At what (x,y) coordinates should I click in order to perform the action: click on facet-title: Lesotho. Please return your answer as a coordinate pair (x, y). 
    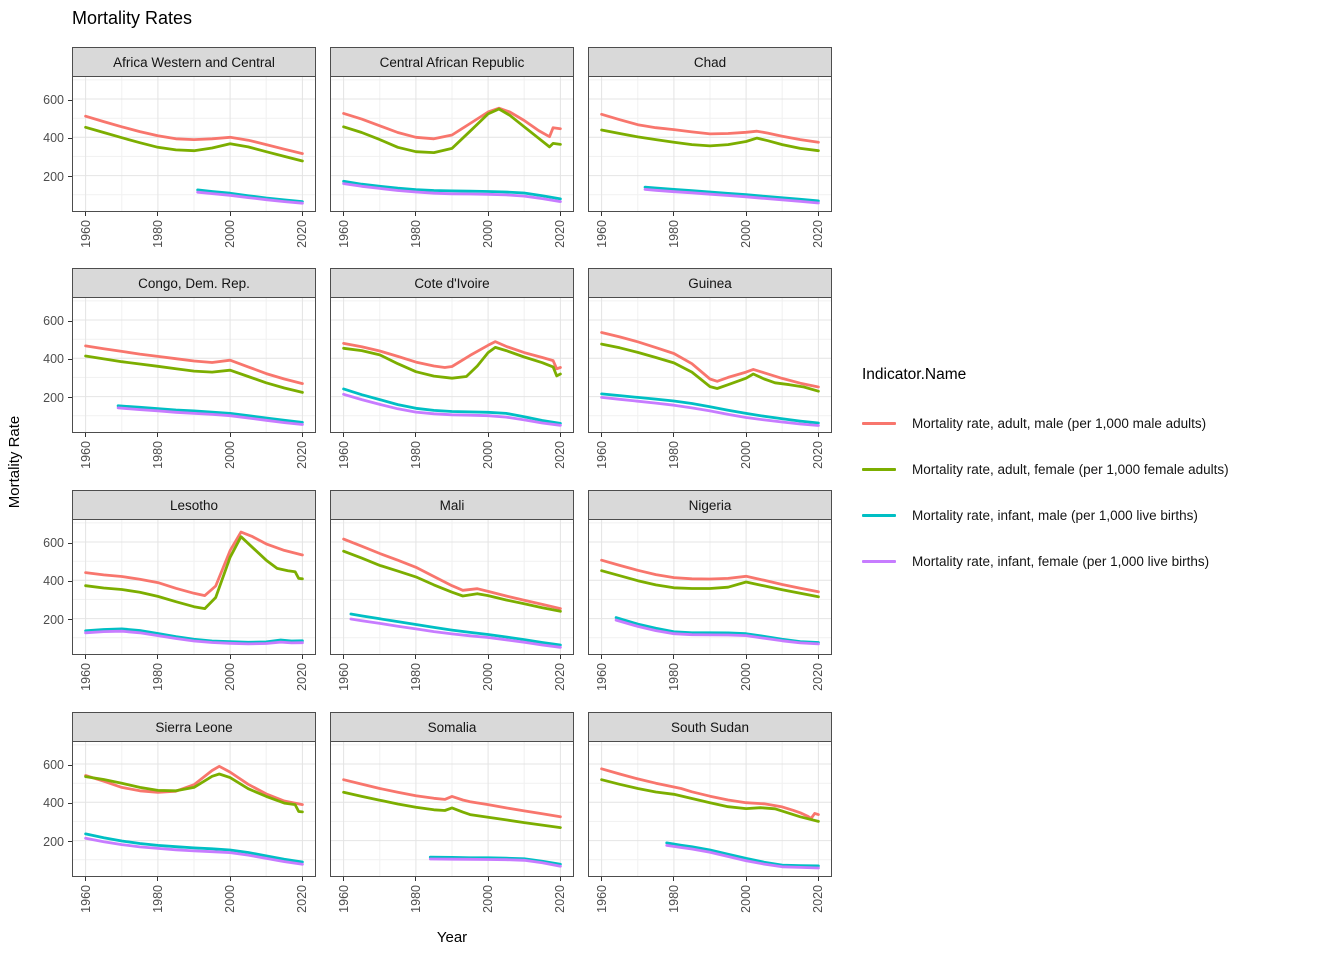
    Looking at the image, I should click on (194, 505).